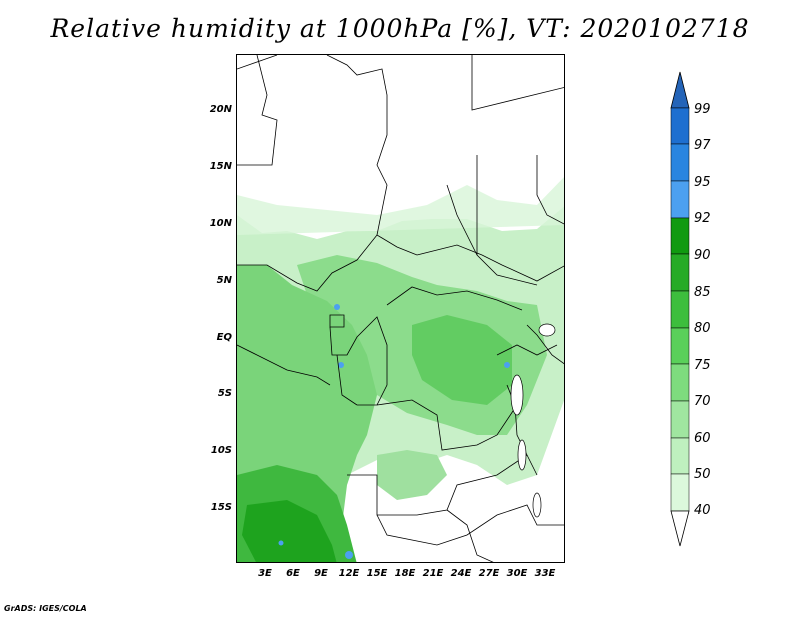  Describe the element at coordinates (220, 109) in the screenshot. I see `lat-label-20n: 20N` at that location.